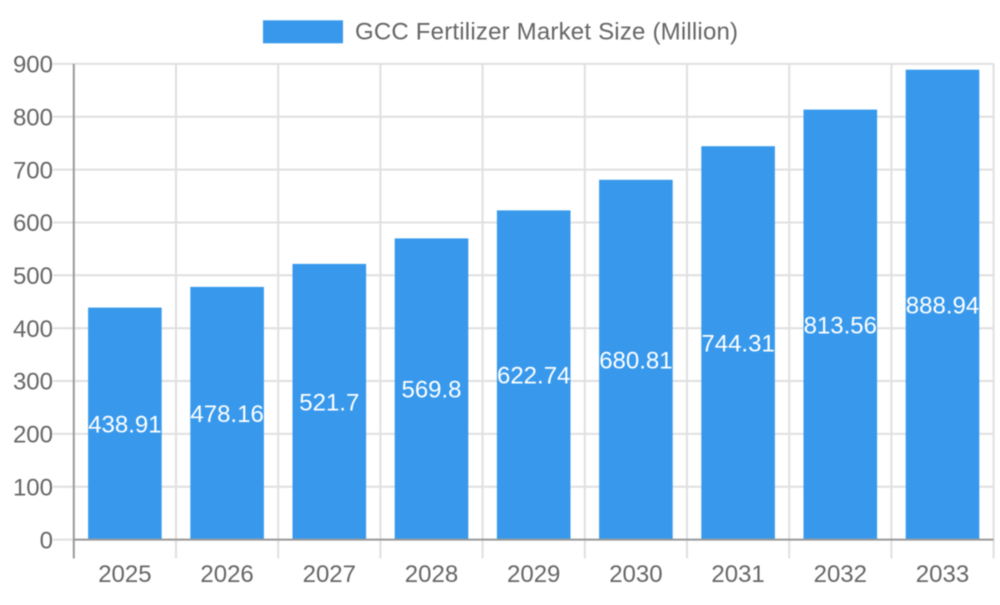 The image size is (1000, 605). Describe the element at coordinates (33, 118) in the screenshot. I see `svg-text: 800` at that location.